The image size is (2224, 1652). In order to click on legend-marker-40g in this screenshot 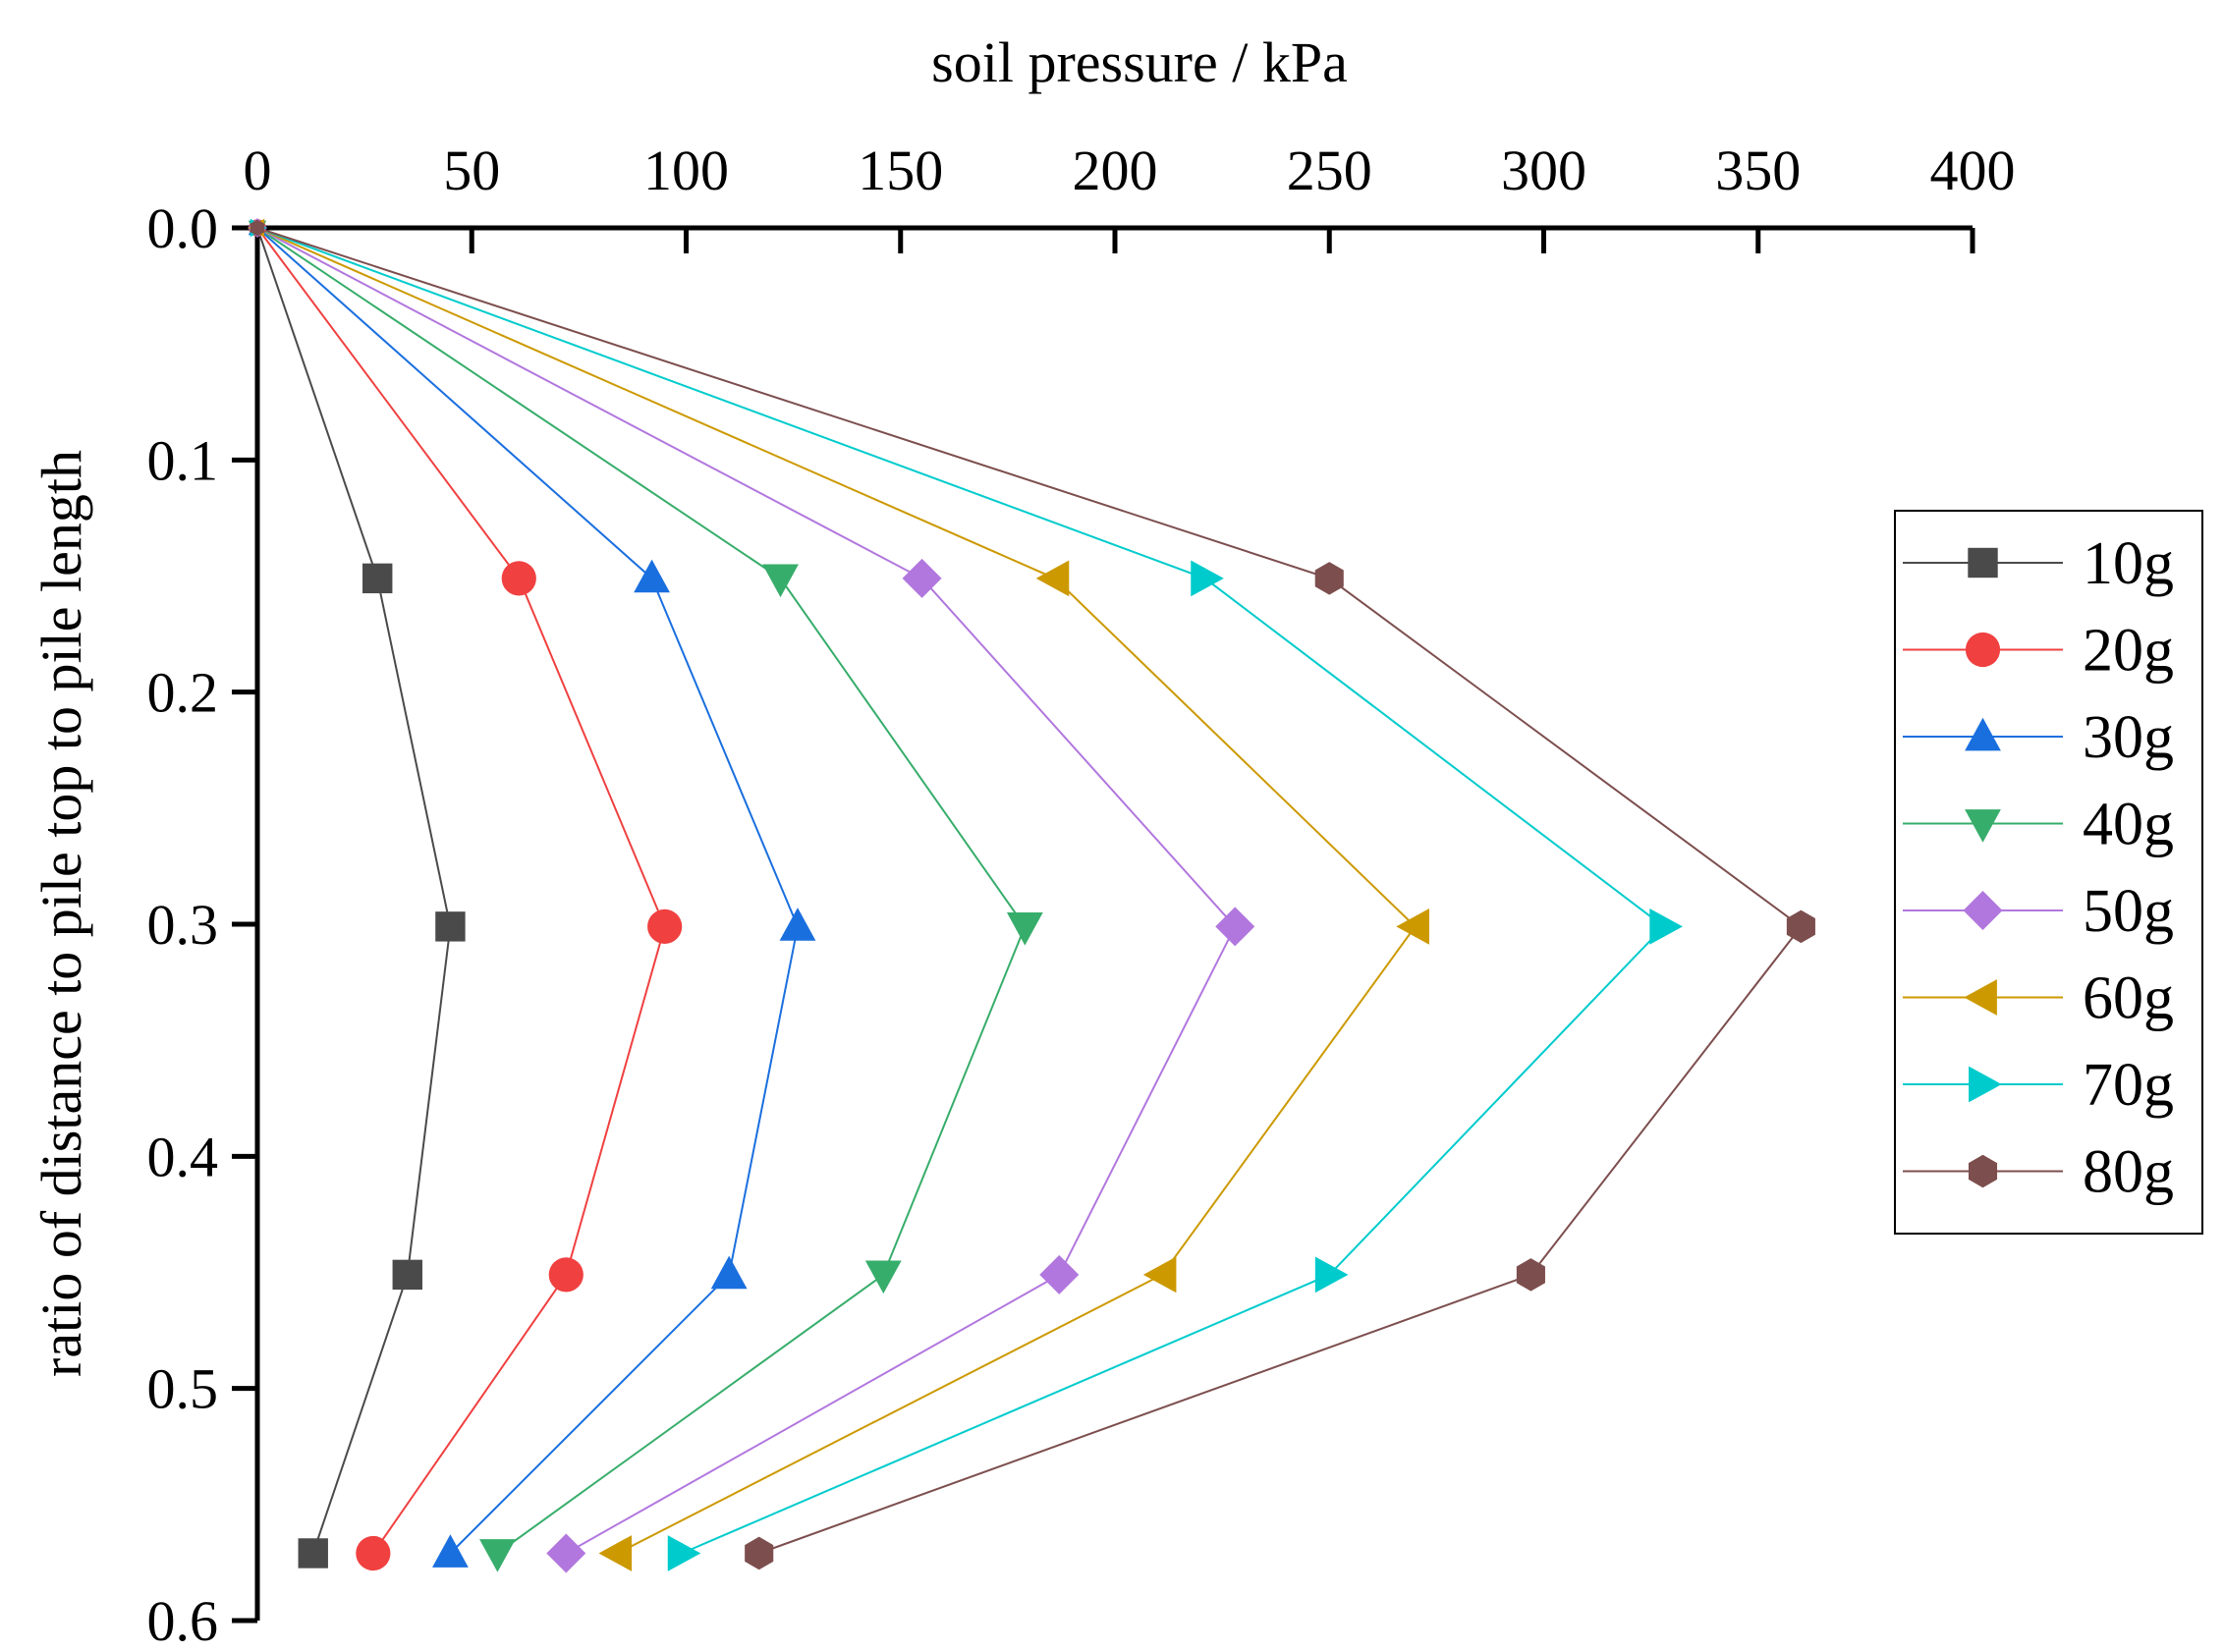, I will do `click(1983, 826)`.